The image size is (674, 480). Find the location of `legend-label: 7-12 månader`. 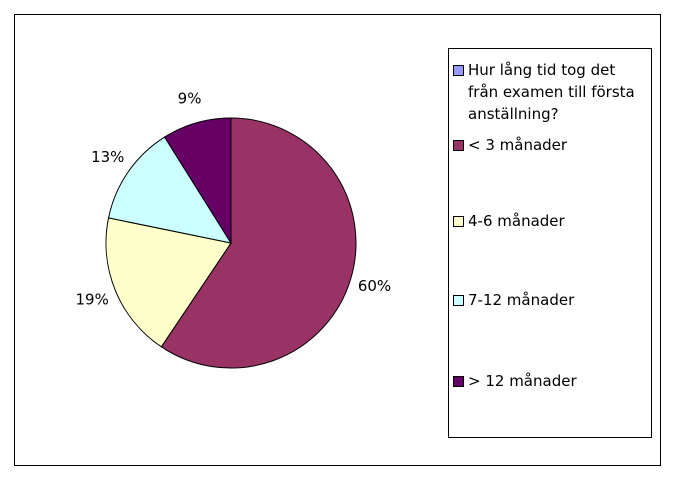

legend-label: 7-12 månader is located at coordinates (521, 300).